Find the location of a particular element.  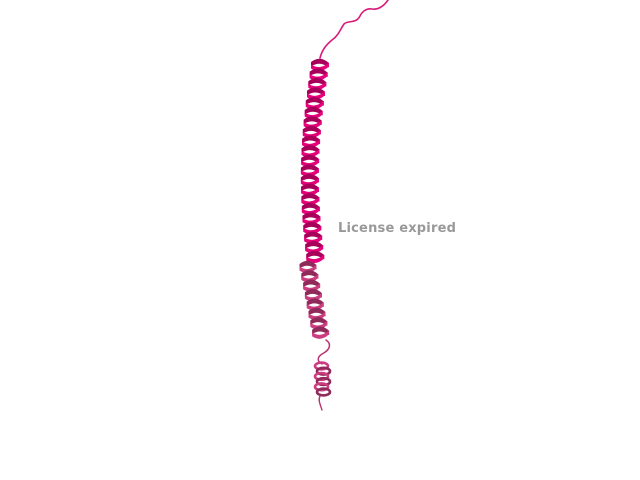

helix-main-turn-14-front is located at coordinates (310, 191).